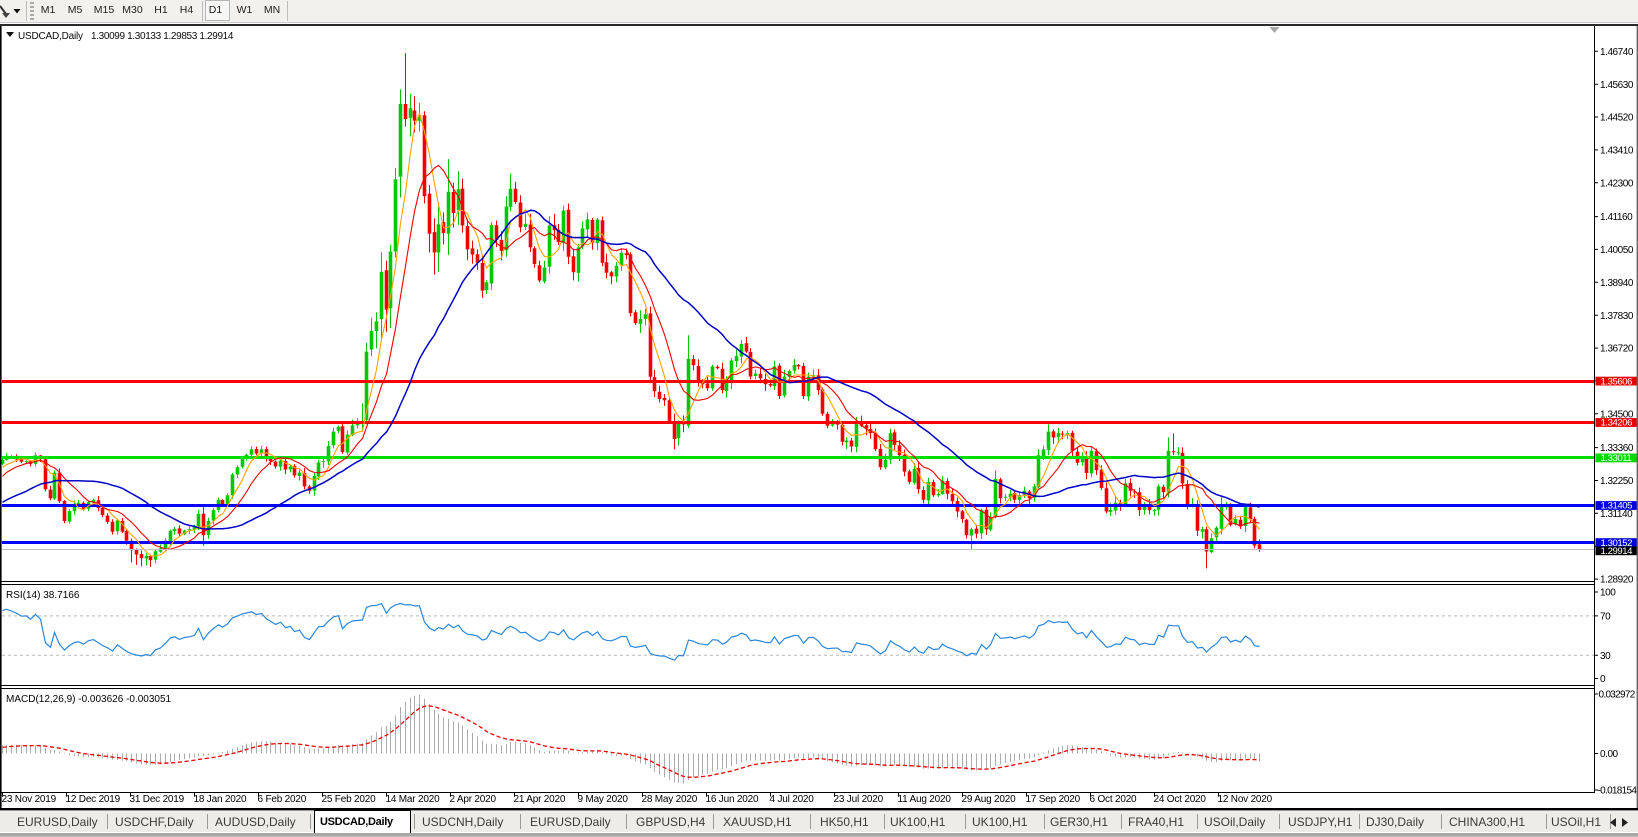  I want to click on svg-text: 1.40050, so click(1617, 250).